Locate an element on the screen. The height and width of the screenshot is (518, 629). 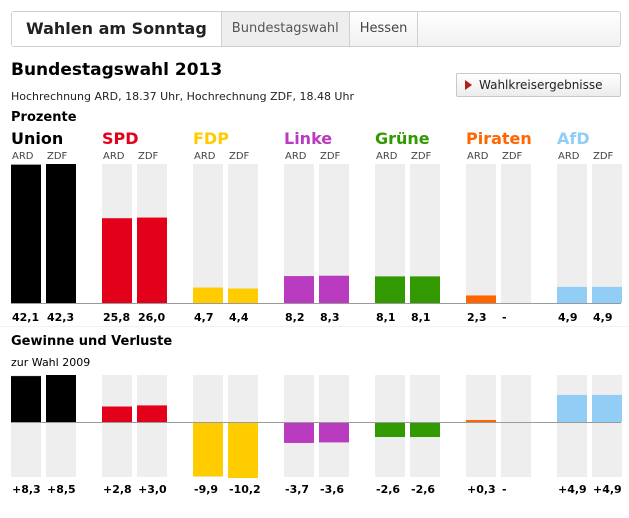
source-label-afd-zdf: ZDF is located at coordinates (603, 156).